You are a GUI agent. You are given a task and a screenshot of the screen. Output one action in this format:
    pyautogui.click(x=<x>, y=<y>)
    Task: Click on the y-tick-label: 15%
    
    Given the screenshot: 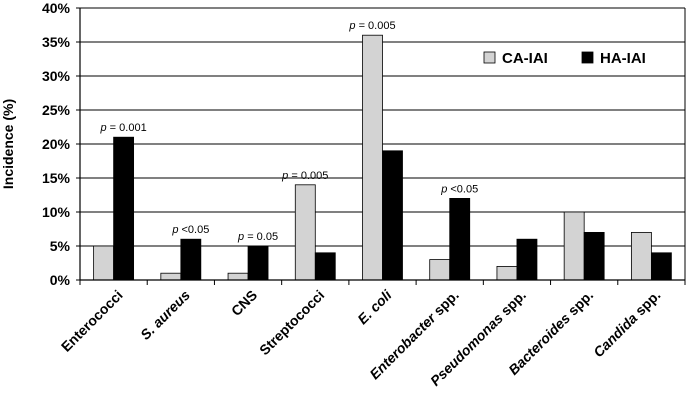 What is the action you would take?
    pyautogui.click(x=56, y=178)
    